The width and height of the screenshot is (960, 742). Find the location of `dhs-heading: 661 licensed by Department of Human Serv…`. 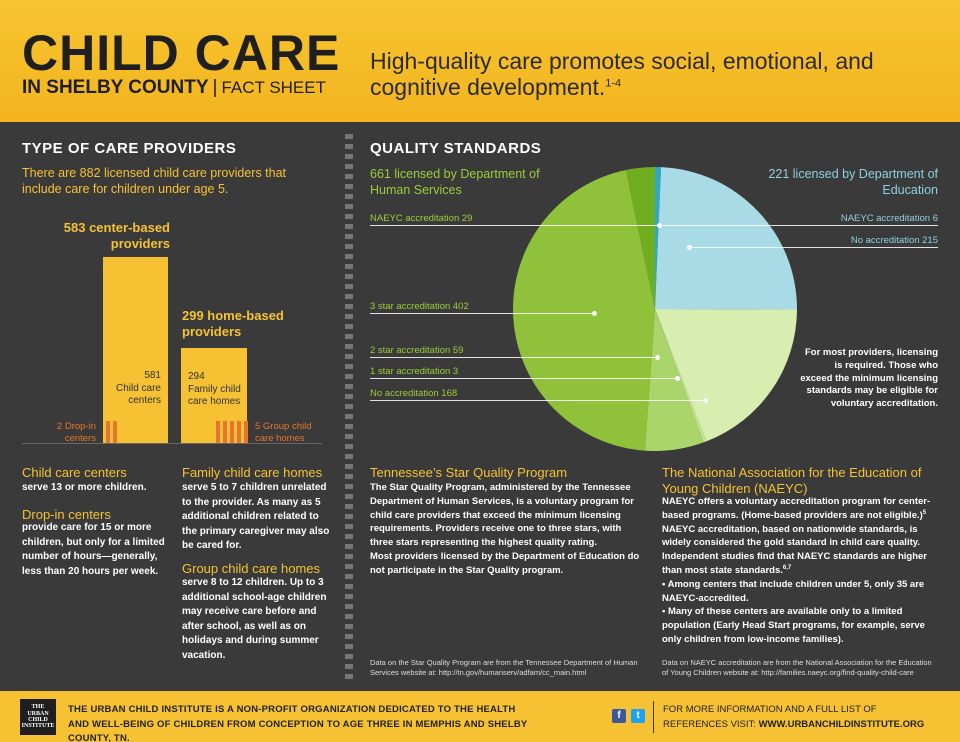

dhs-heading: 661 licensed by Department of Human Serv… is located at coordinates (455, 182).